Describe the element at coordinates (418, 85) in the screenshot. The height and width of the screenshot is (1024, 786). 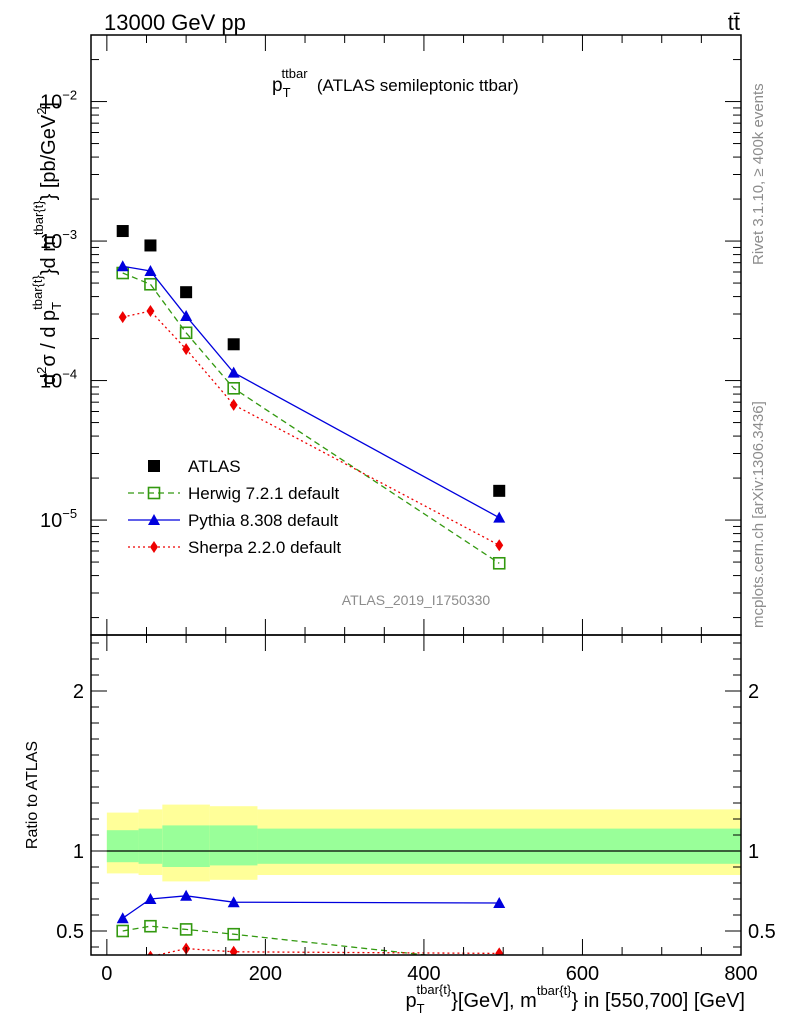
I see `title-rest: (ATLAS semileptonic ttbar)` at that location.